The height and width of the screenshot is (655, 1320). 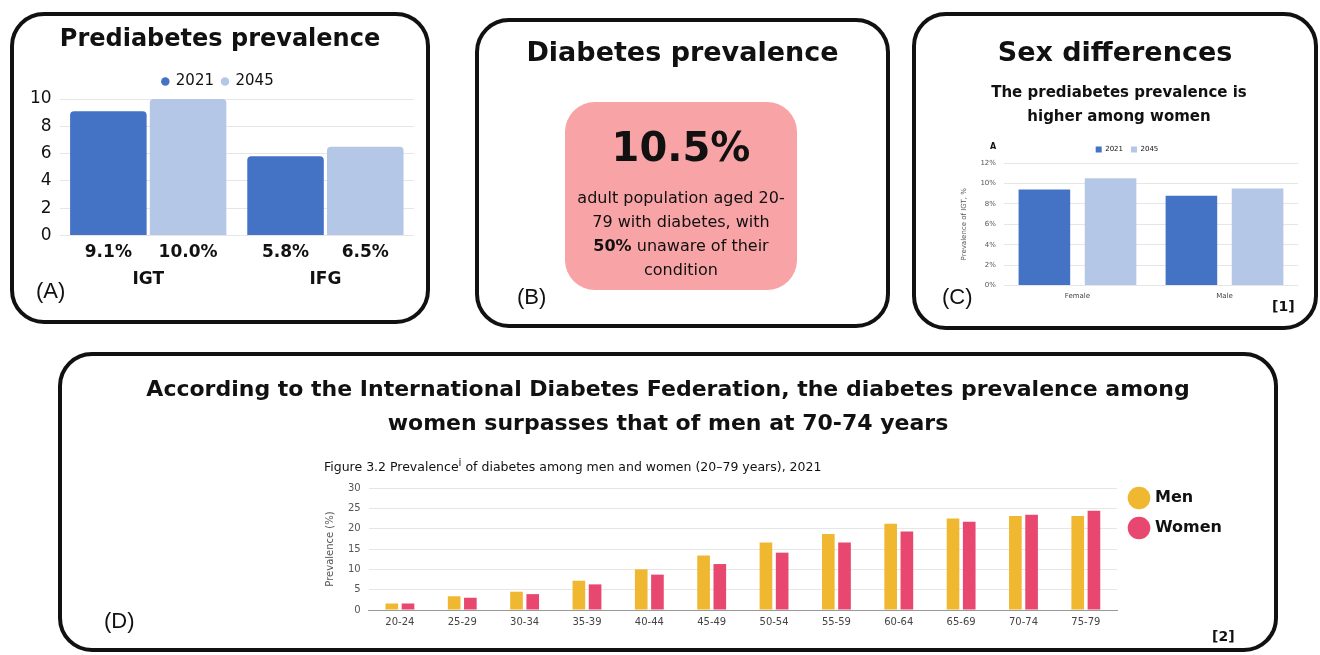 I want to click on data-label: 5.8%, so click(x=285, y=250).